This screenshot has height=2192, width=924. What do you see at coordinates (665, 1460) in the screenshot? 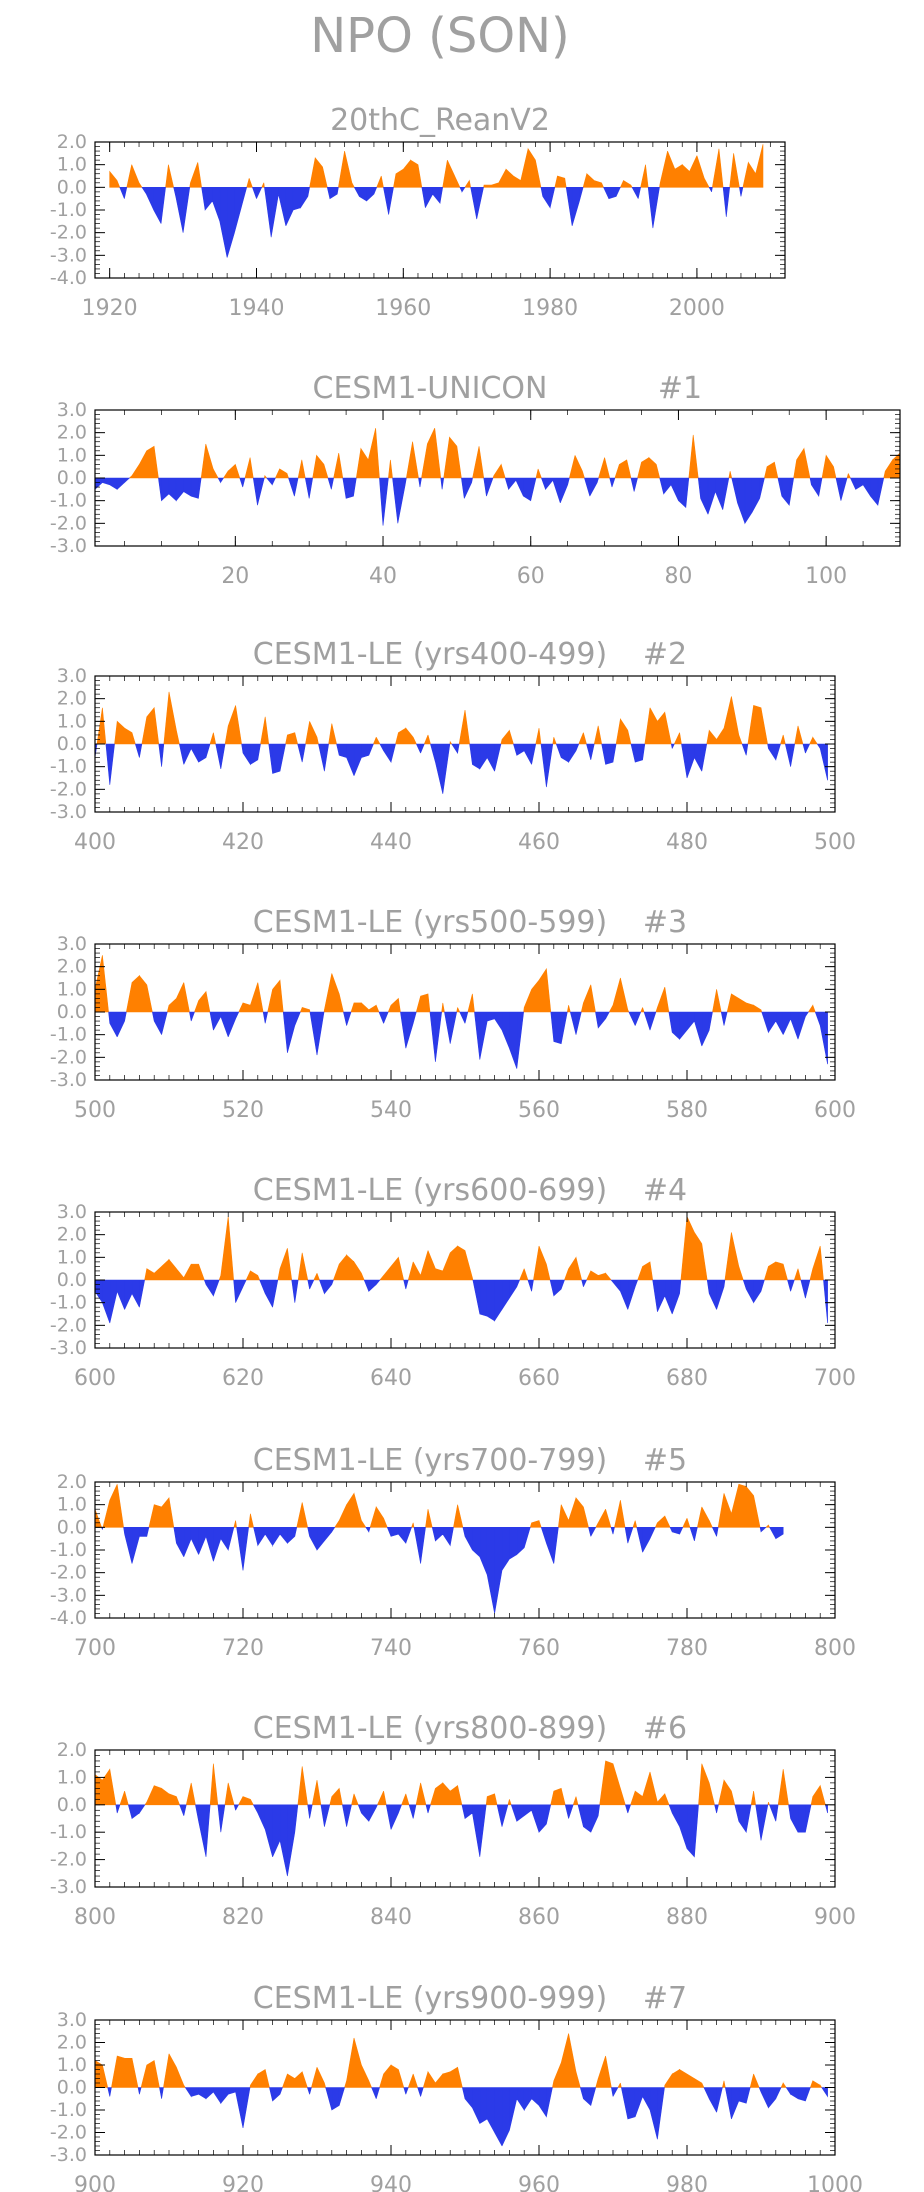
I see `panel-label-5: #5` at bounding box center [665, 1460].